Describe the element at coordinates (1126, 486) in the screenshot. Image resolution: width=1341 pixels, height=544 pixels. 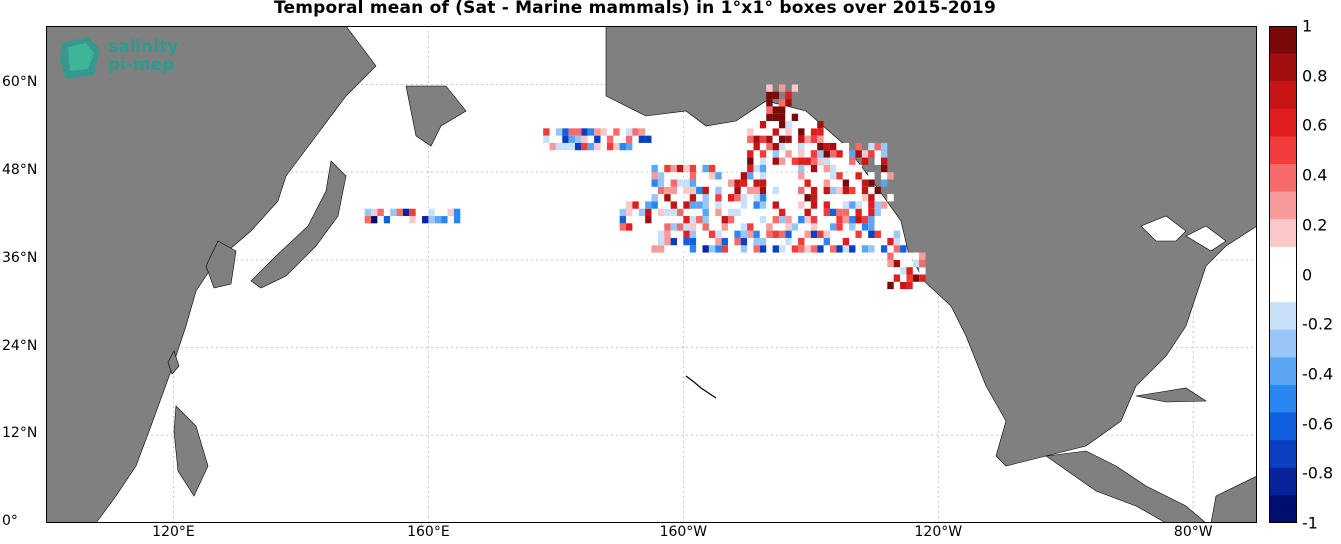
I see `land-central-america` at that location.